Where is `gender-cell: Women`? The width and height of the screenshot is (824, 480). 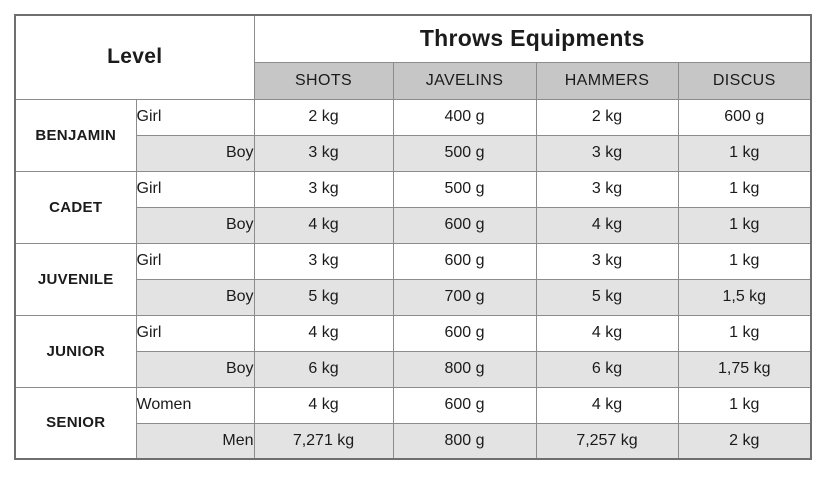 gender-cell: Women is located at coordinates (195, 405).